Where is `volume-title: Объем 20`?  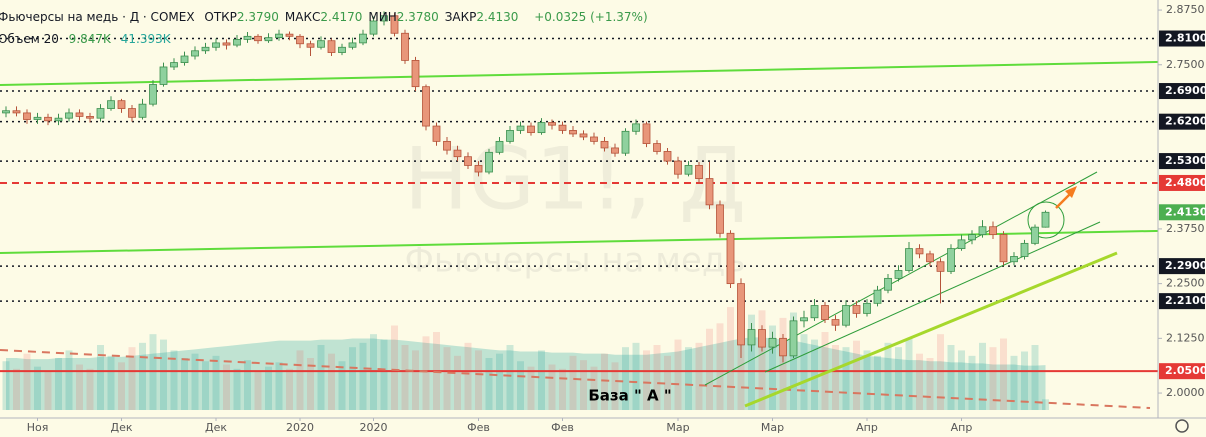 volume-title: Объем 20 is located at coordinates (29, 39).